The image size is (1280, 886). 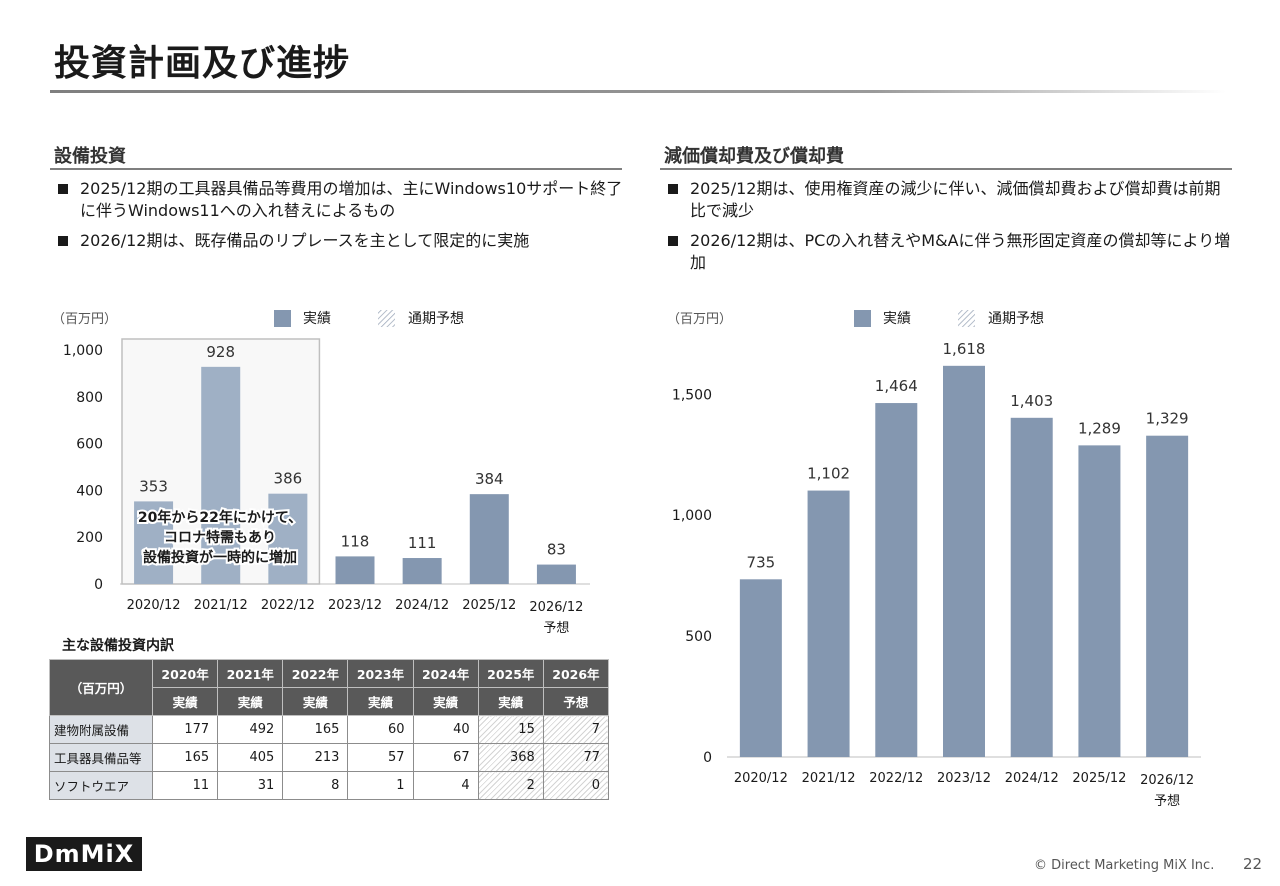 I want to click on x-tick-label: 2026/12, so click(x=1167, y=780).